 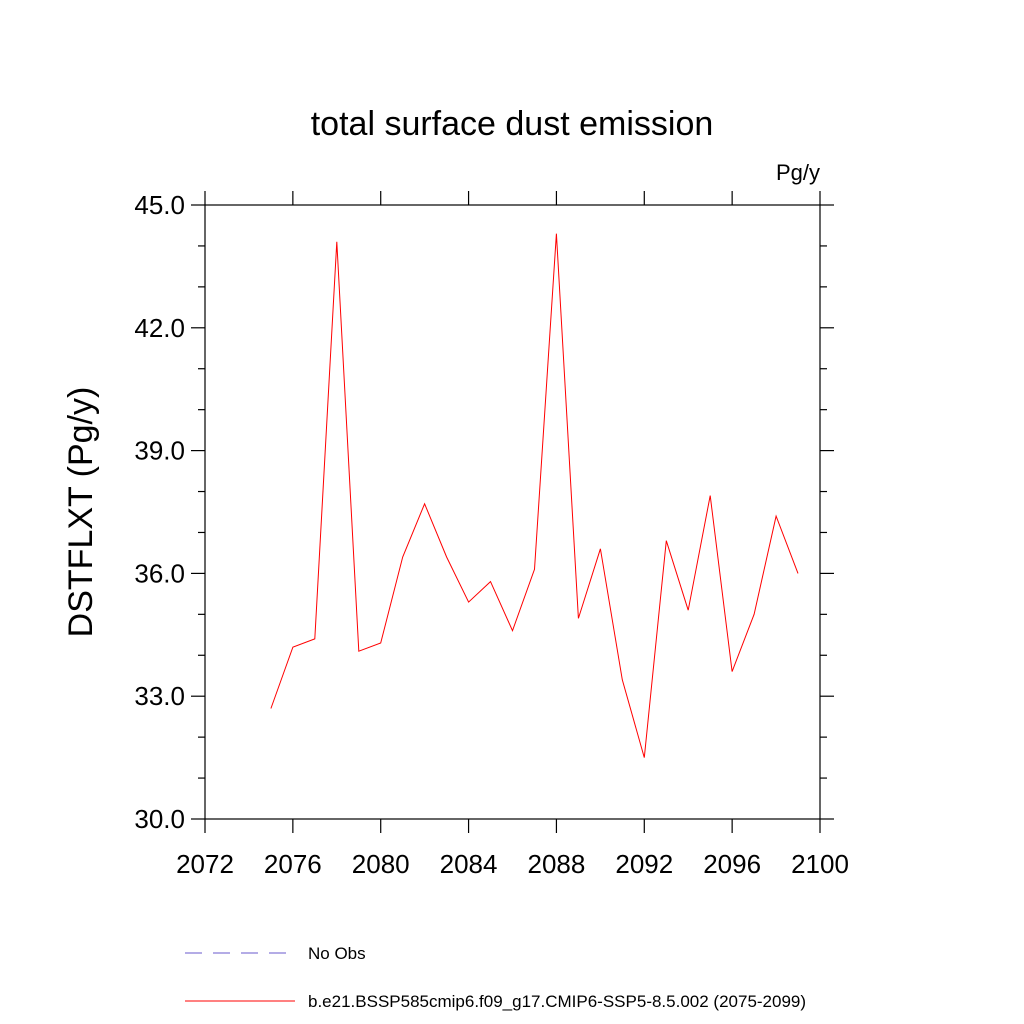 What do you see at coordinates (512, 124) in the screenshot?
I see `chart-title: total surface dust emission` at bounding box center [512, 124].